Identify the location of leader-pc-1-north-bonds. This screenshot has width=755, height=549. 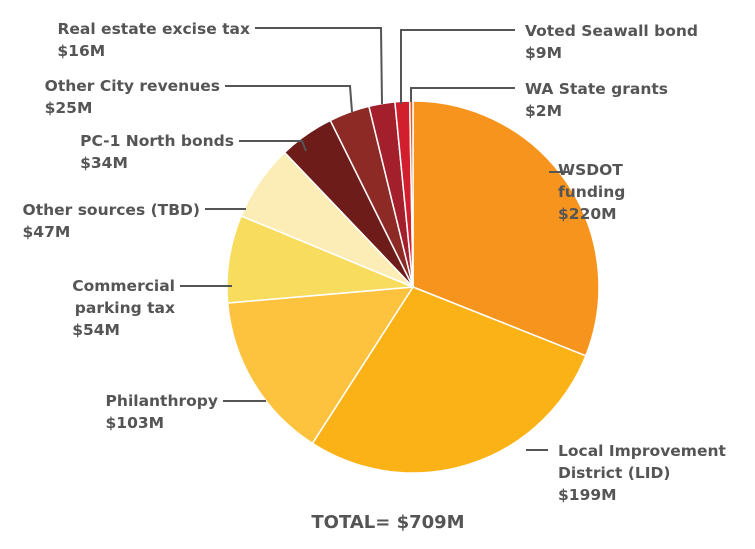
(273, 146).